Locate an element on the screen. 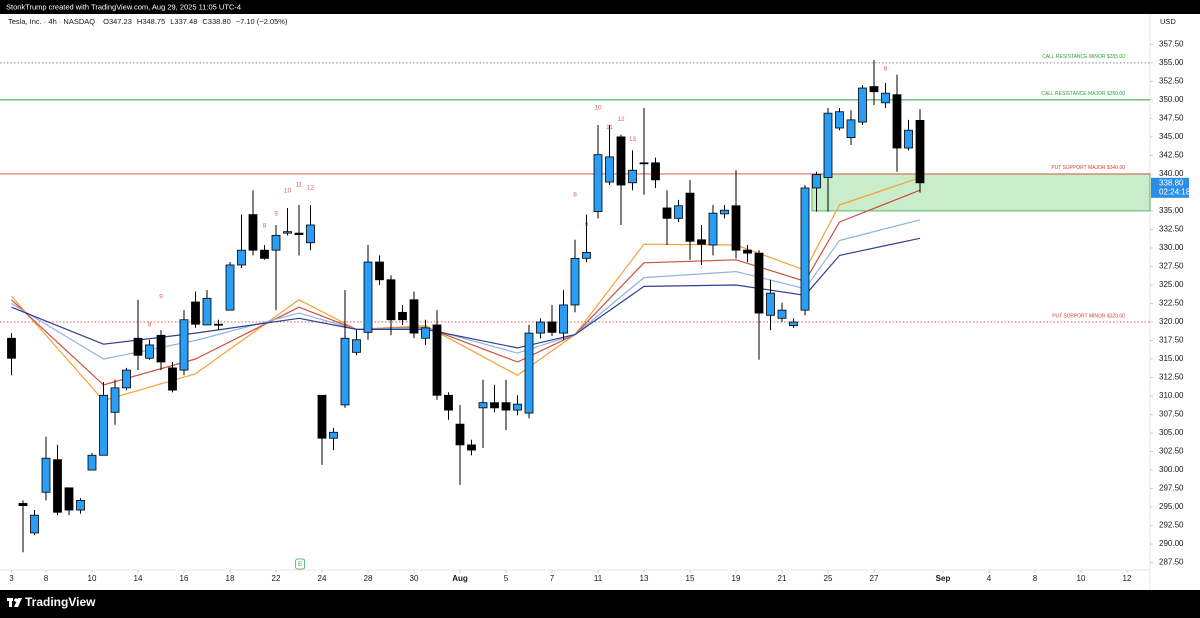  x-tick-label: 21 is located at coordinates (782, 578).